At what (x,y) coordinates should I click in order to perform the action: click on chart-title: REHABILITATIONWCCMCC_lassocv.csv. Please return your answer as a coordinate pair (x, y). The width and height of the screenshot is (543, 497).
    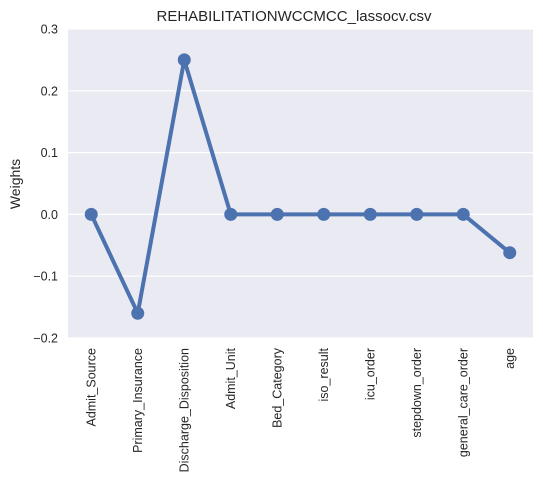
    Looking at the image, I should click on (294, 16).